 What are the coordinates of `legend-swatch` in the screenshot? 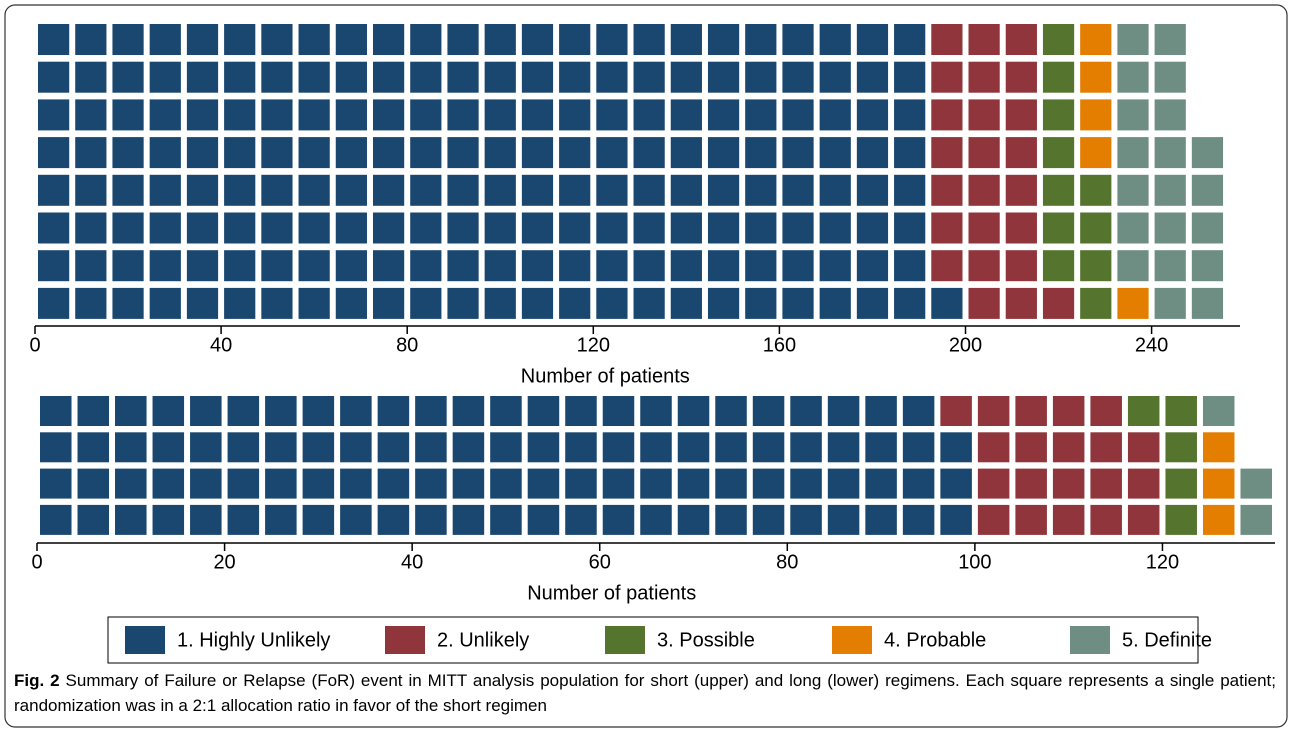 It's located at (1090, 640).